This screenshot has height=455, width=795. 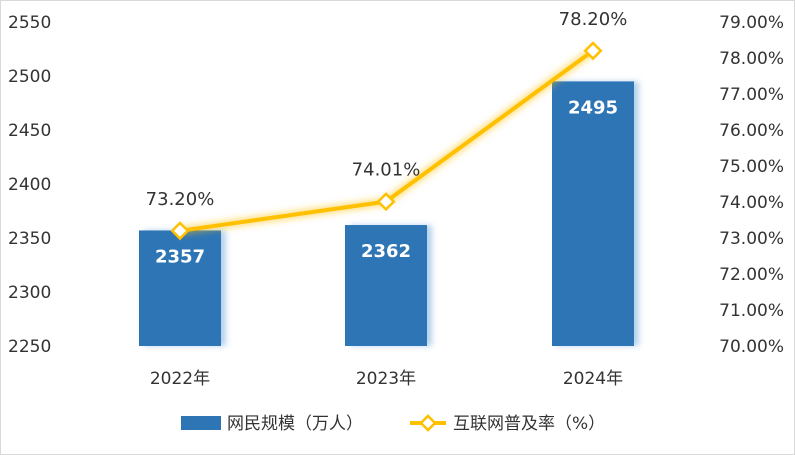 What do you see at coordinates (428, 423) in the screenshot?
I see `legend-swatch-marker` at bounding box center [428, 423].